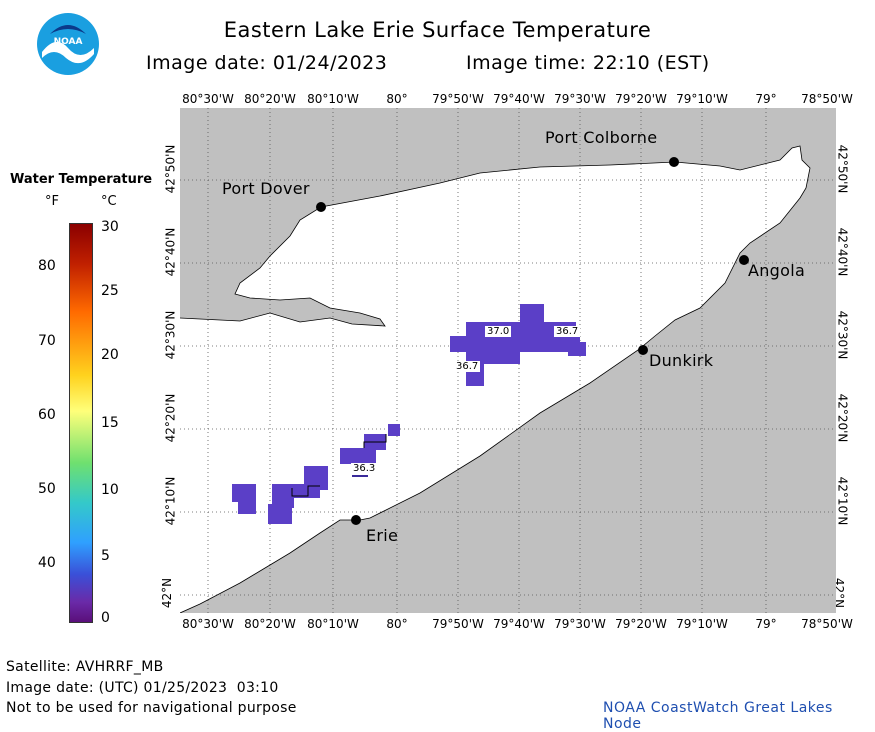 The width and height of the screenshot is (875, 732). Describe the element at coordinates (266, 188) in the screenshot. I see `city-label-port-dover: Port Dover` at that location.